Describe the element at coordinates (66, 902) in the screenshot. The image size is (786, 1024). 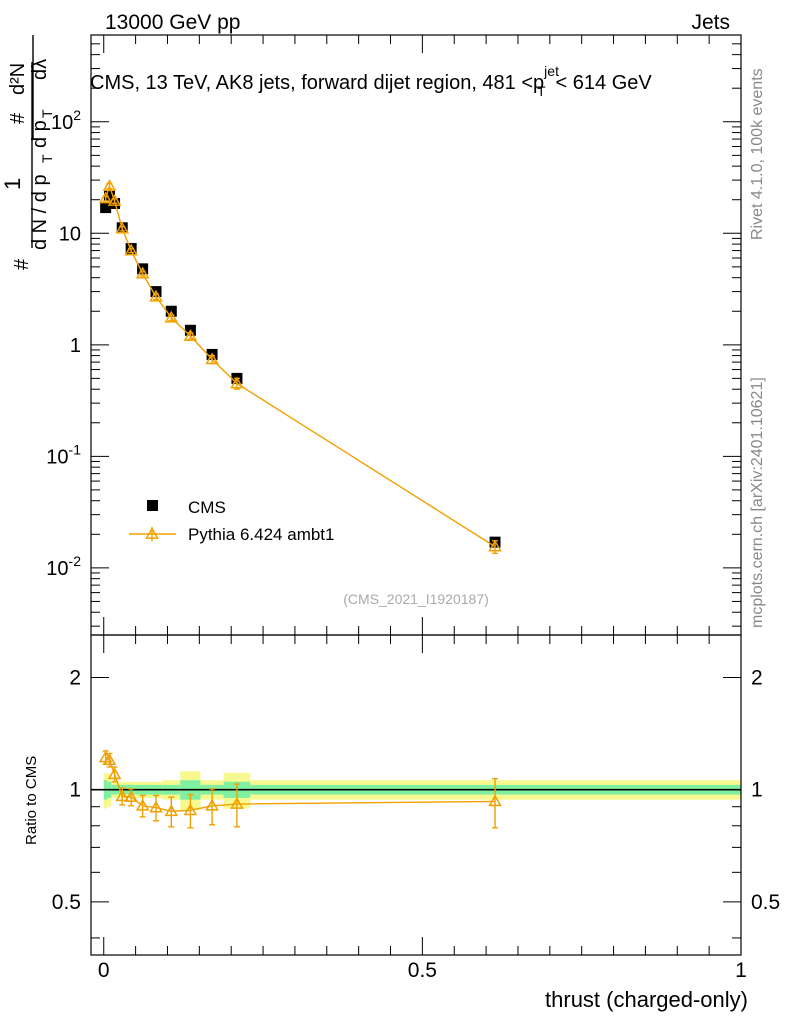
I see `ratio-y-tick-label: 0.5` at that location.